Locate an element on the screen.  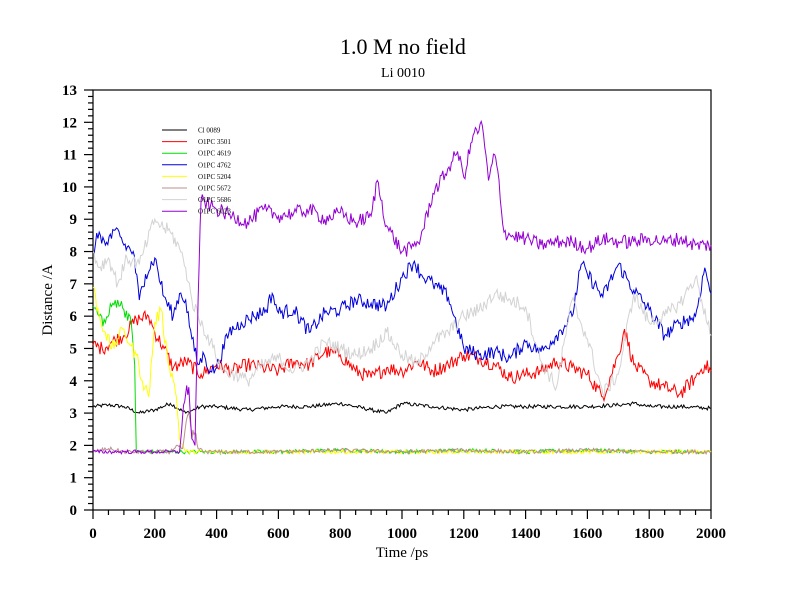
legend-label: O1PC 4619 is located at coordinates (214, 154).